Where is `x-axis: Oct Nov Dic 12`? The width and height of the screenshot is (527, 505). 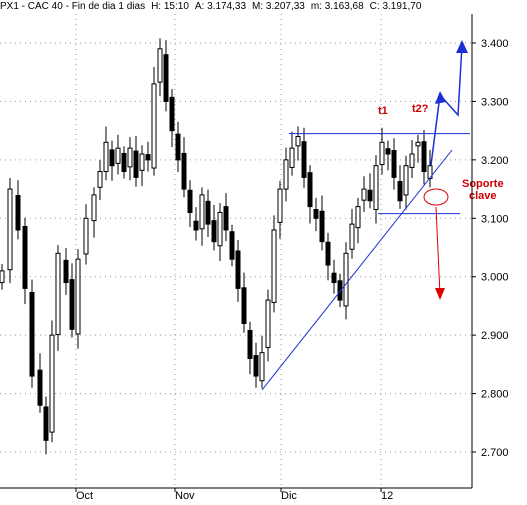
x-axis: Oct Nov Dic 12 is located at coordinates (236, 494).